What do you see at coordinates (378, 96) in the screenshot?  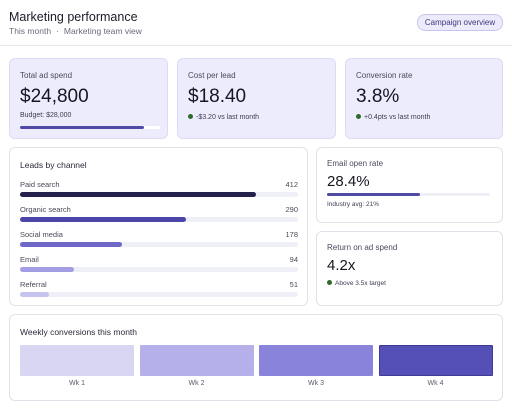 I see `conversion-rate-value: 3.8%` at bounding box center [378, 96].